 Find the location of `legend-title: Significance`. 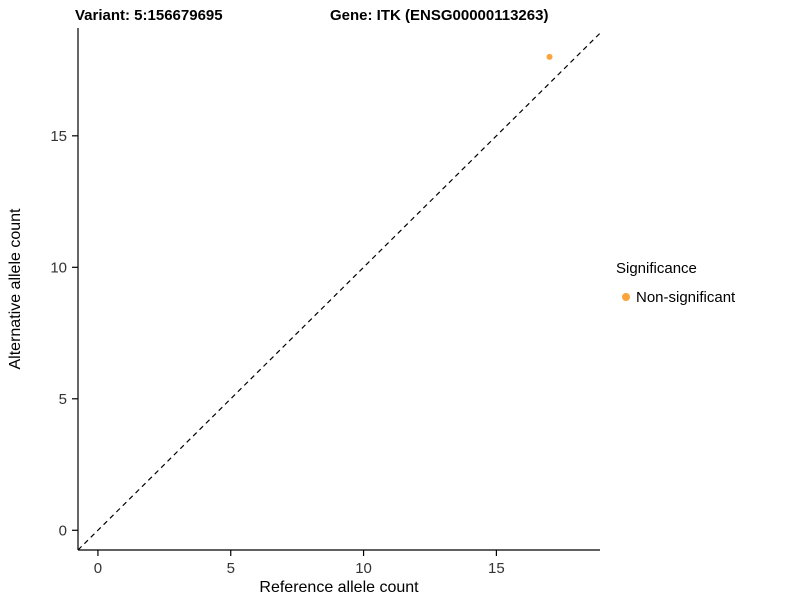

legend-title: Significance is located at coordinates (656, 268).